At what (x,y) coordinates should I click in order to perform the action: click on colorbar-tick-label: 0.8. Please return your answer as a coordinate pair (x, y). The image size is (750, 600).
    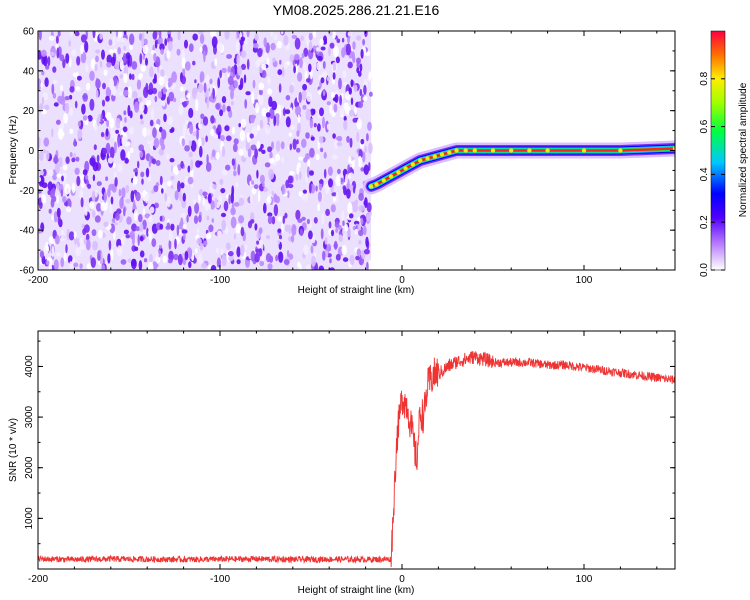
    Looking at the image, I should click on (704, 78).